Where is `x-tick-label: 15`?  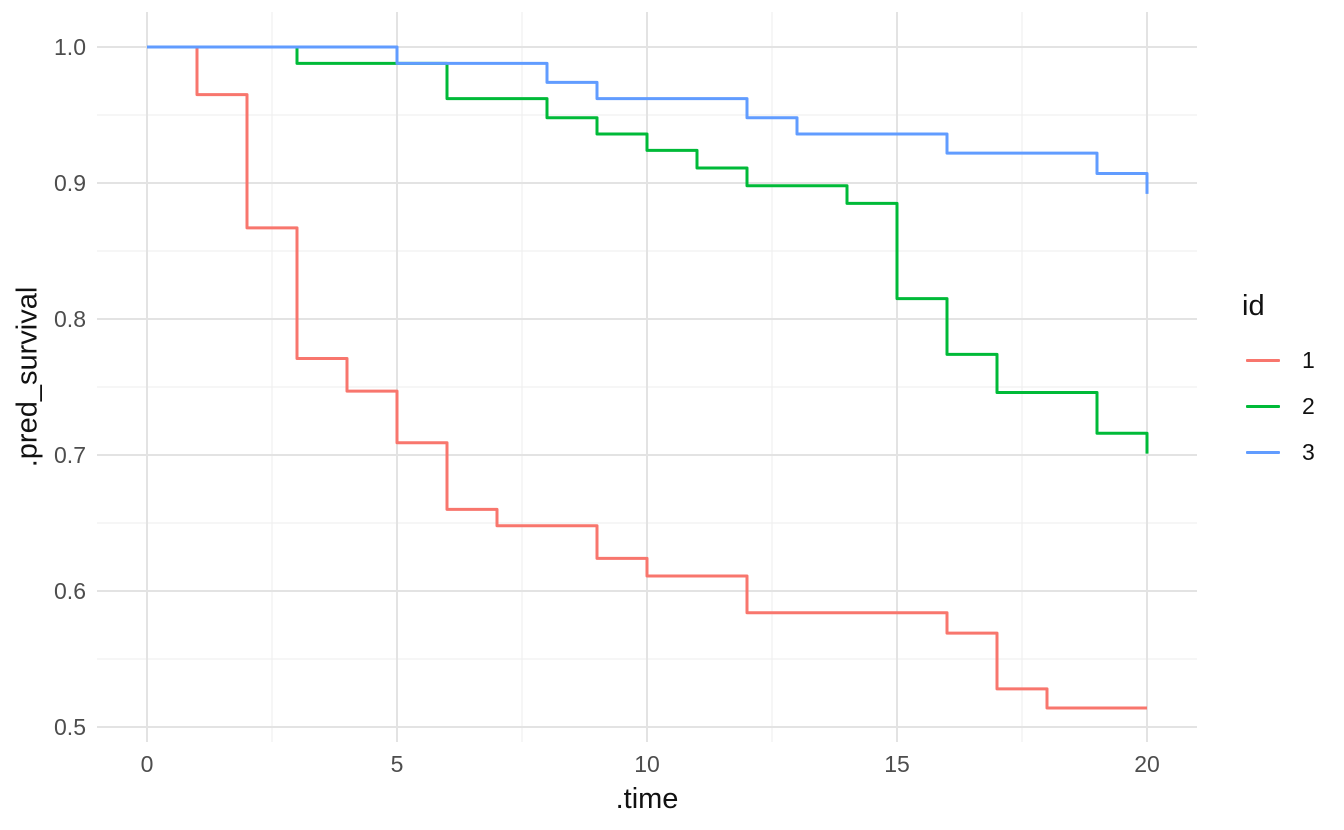 x-tick-label: 15 is located at coordinates (897, 764).